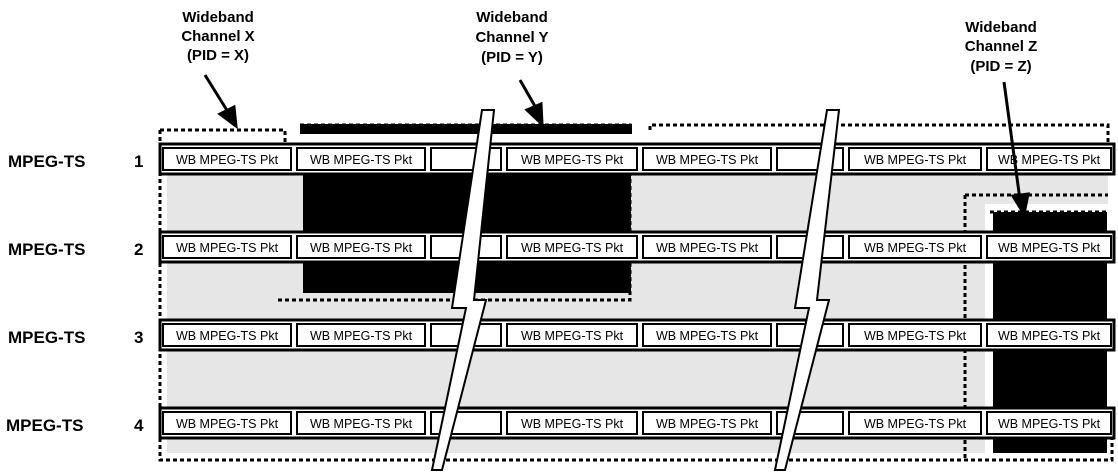  What do you see at coordinates (227, 117) in the screenshot?
I see `arrow-x-head` at bounding box center [227, 117].